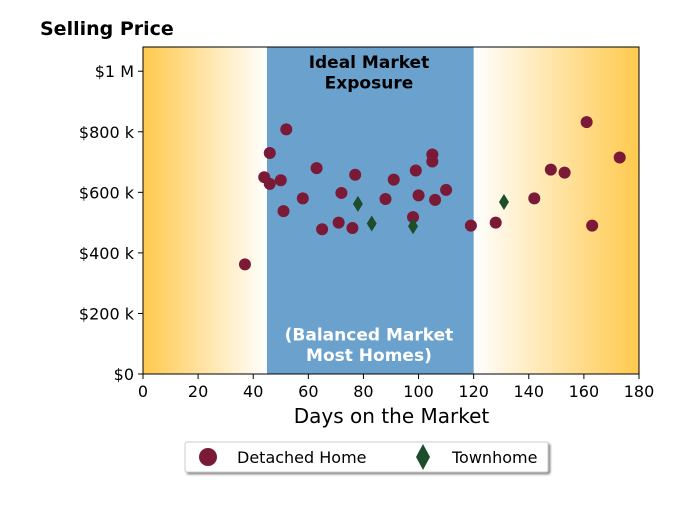 Image resolution: width=695 pixels, height=513 pixels. What do you see at coordinates (639, 391) in the screenshot?
I see `x-tick-label: 180` at bounding box center [639, 391].